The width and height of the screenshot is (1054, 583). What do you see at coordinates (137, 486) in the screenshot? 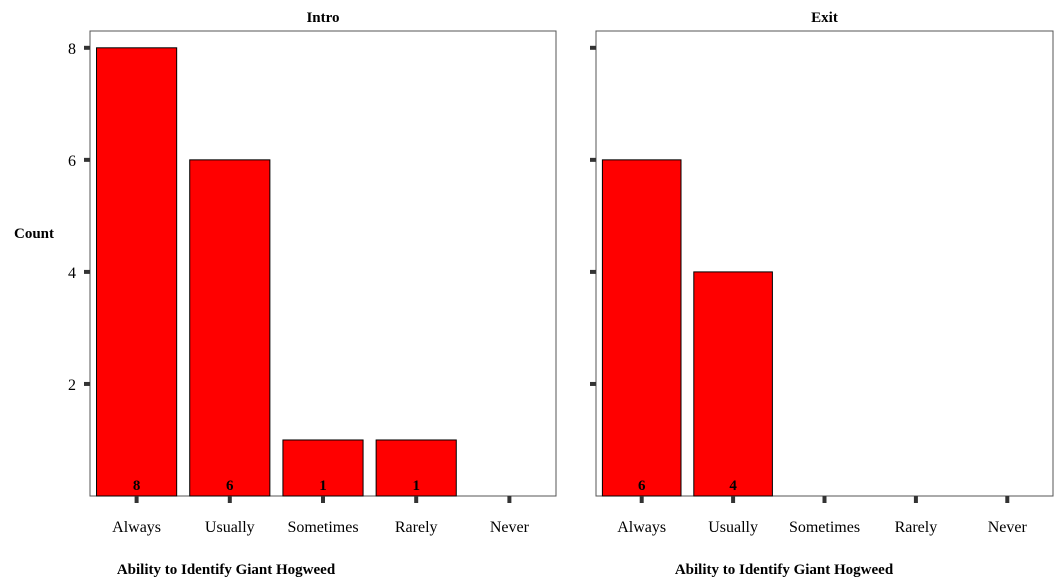
I see `data-label-intro-always: 8` at bounding box center [137, 486].